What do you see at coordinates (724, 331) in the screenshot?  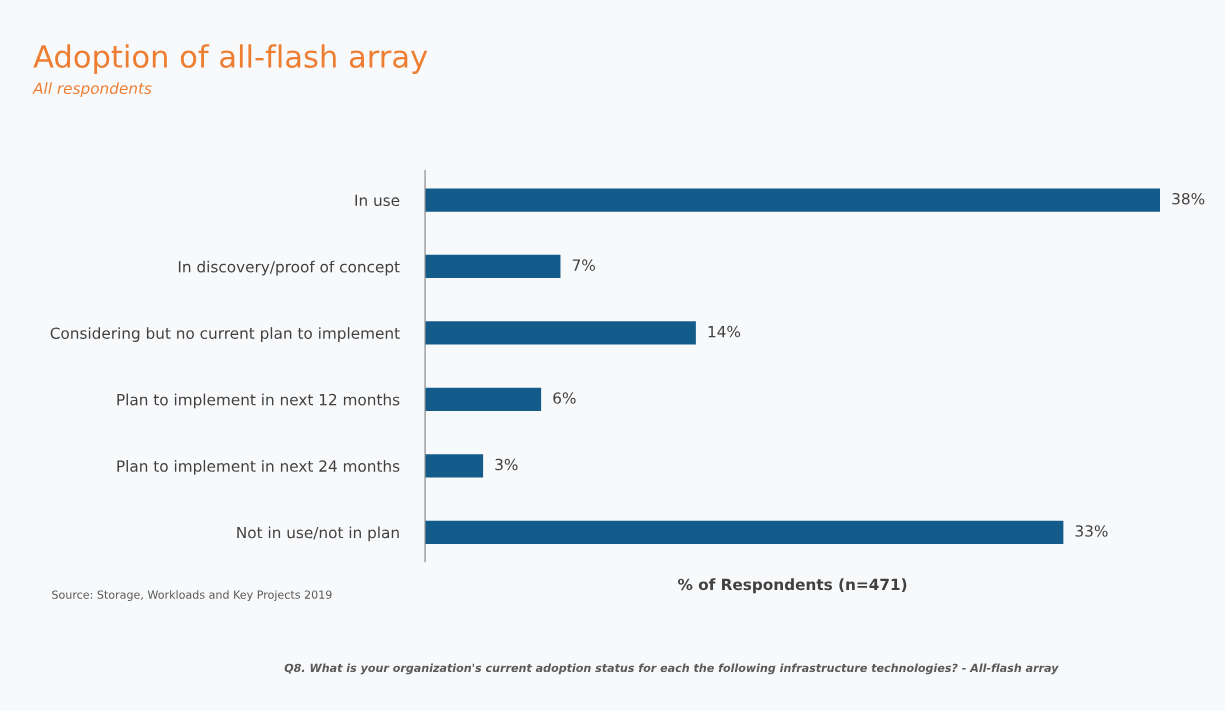 I see `data-label: 14%` at bounding box center [724, 331].